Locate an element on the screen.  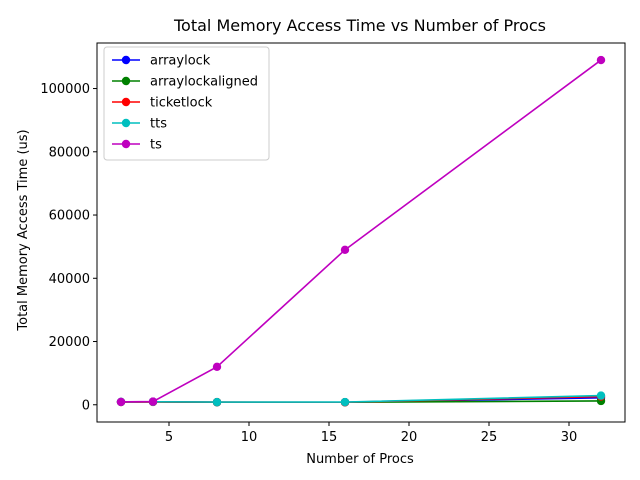
x-tick-label: 5 is located at coordinates (169, 437).